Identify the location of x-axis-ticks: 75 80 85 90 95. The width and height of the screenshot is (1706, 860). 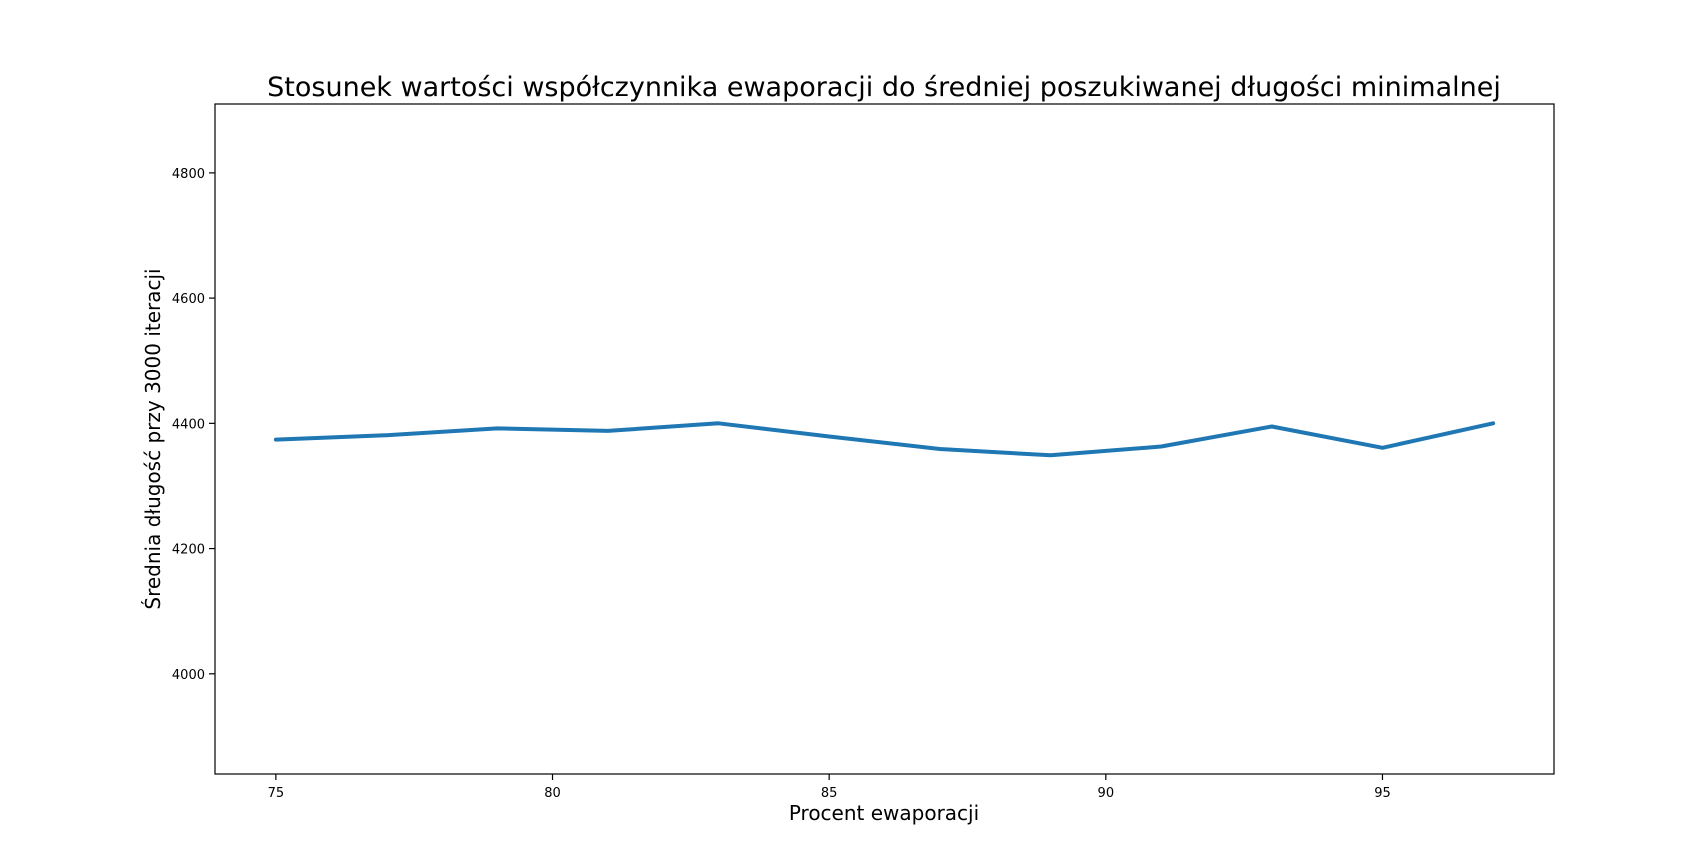
(829, 787).